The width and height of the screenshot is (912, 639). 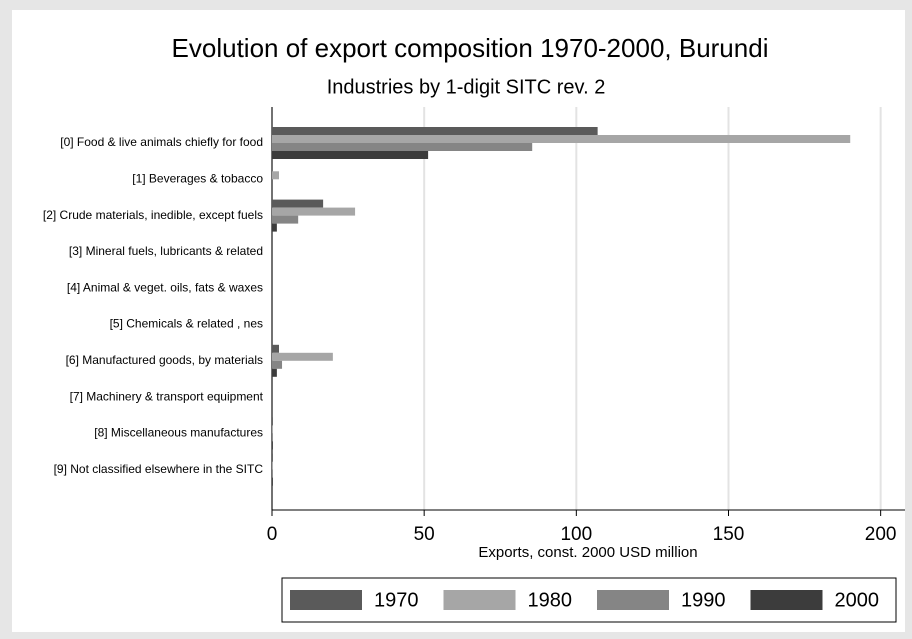 I want to click on legend-label: 2000, so click(x=857, y=600).